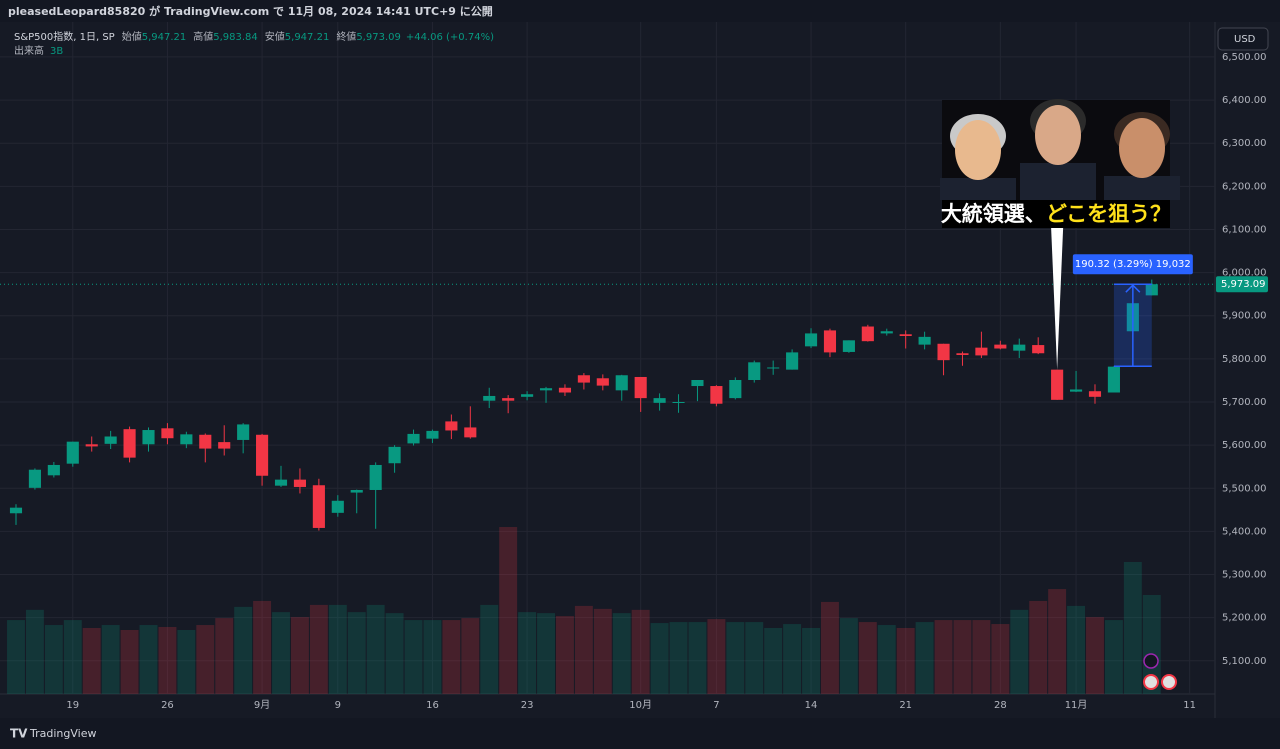 The image size is (1280, 749). What do you see at coordinates (29, 50) in the screenshot?
I see `legend-item: 出来高` at bounding box center [29, 50].